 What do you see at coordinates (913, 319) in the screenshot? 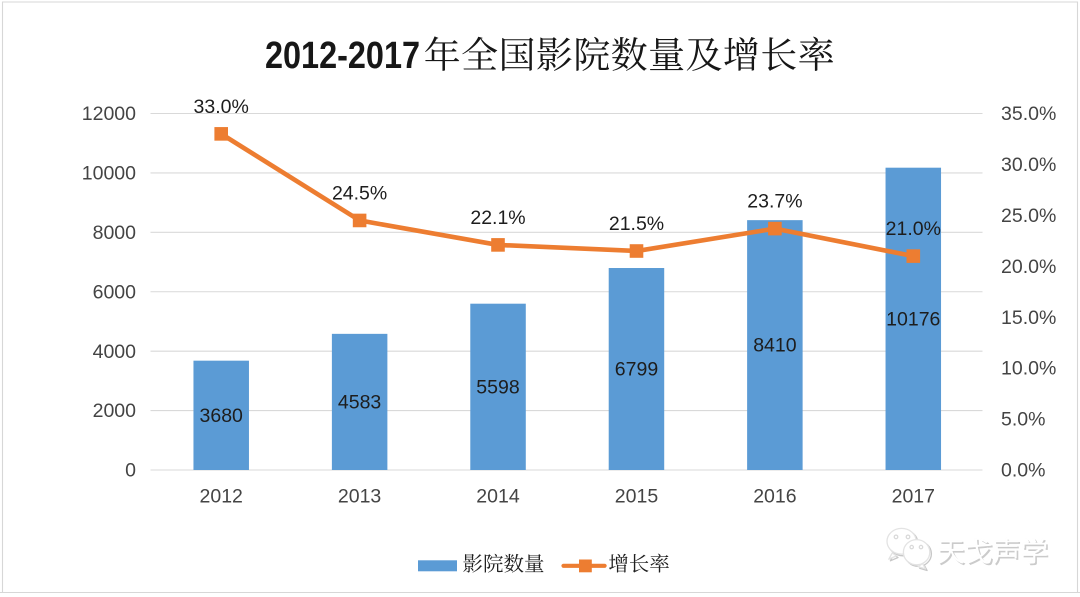
I see `svg-text: 10176` at bounding box center [913, 319].